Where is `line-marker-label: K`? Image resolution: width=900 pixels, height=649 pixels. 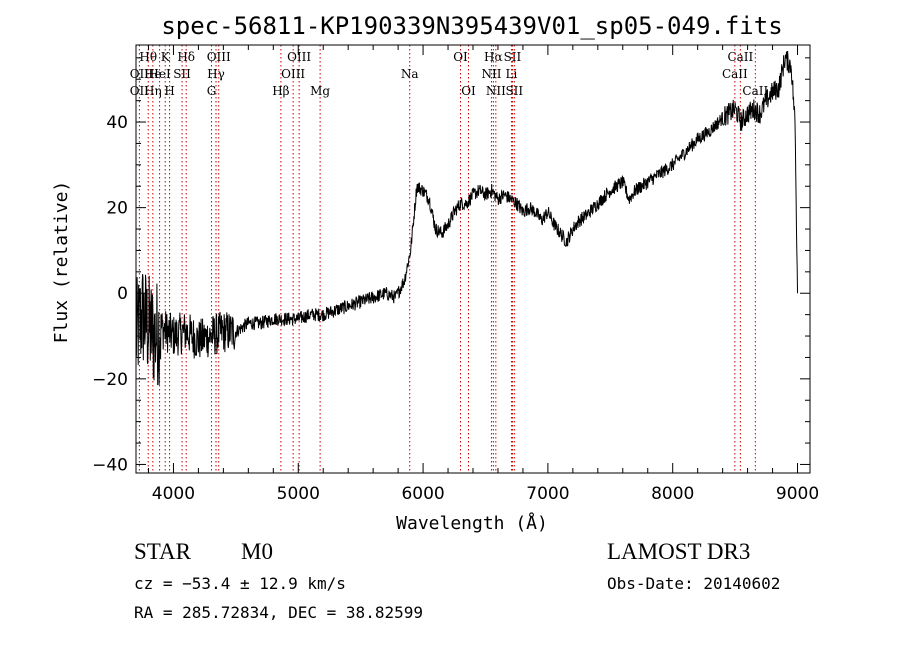 line-marker-label: K is located at coordinates (166, 57).